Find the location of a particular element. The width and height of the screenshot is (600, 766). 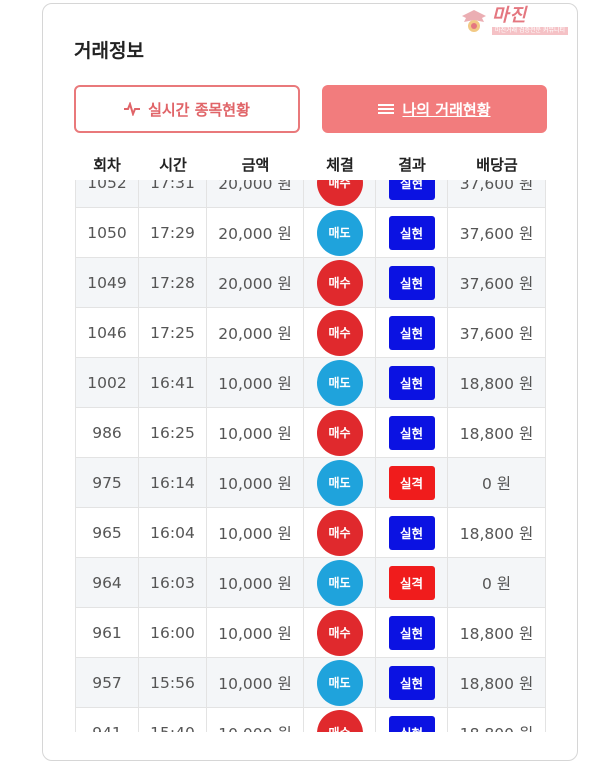

time-value: 16:25 is located at coordinates (172, 432).